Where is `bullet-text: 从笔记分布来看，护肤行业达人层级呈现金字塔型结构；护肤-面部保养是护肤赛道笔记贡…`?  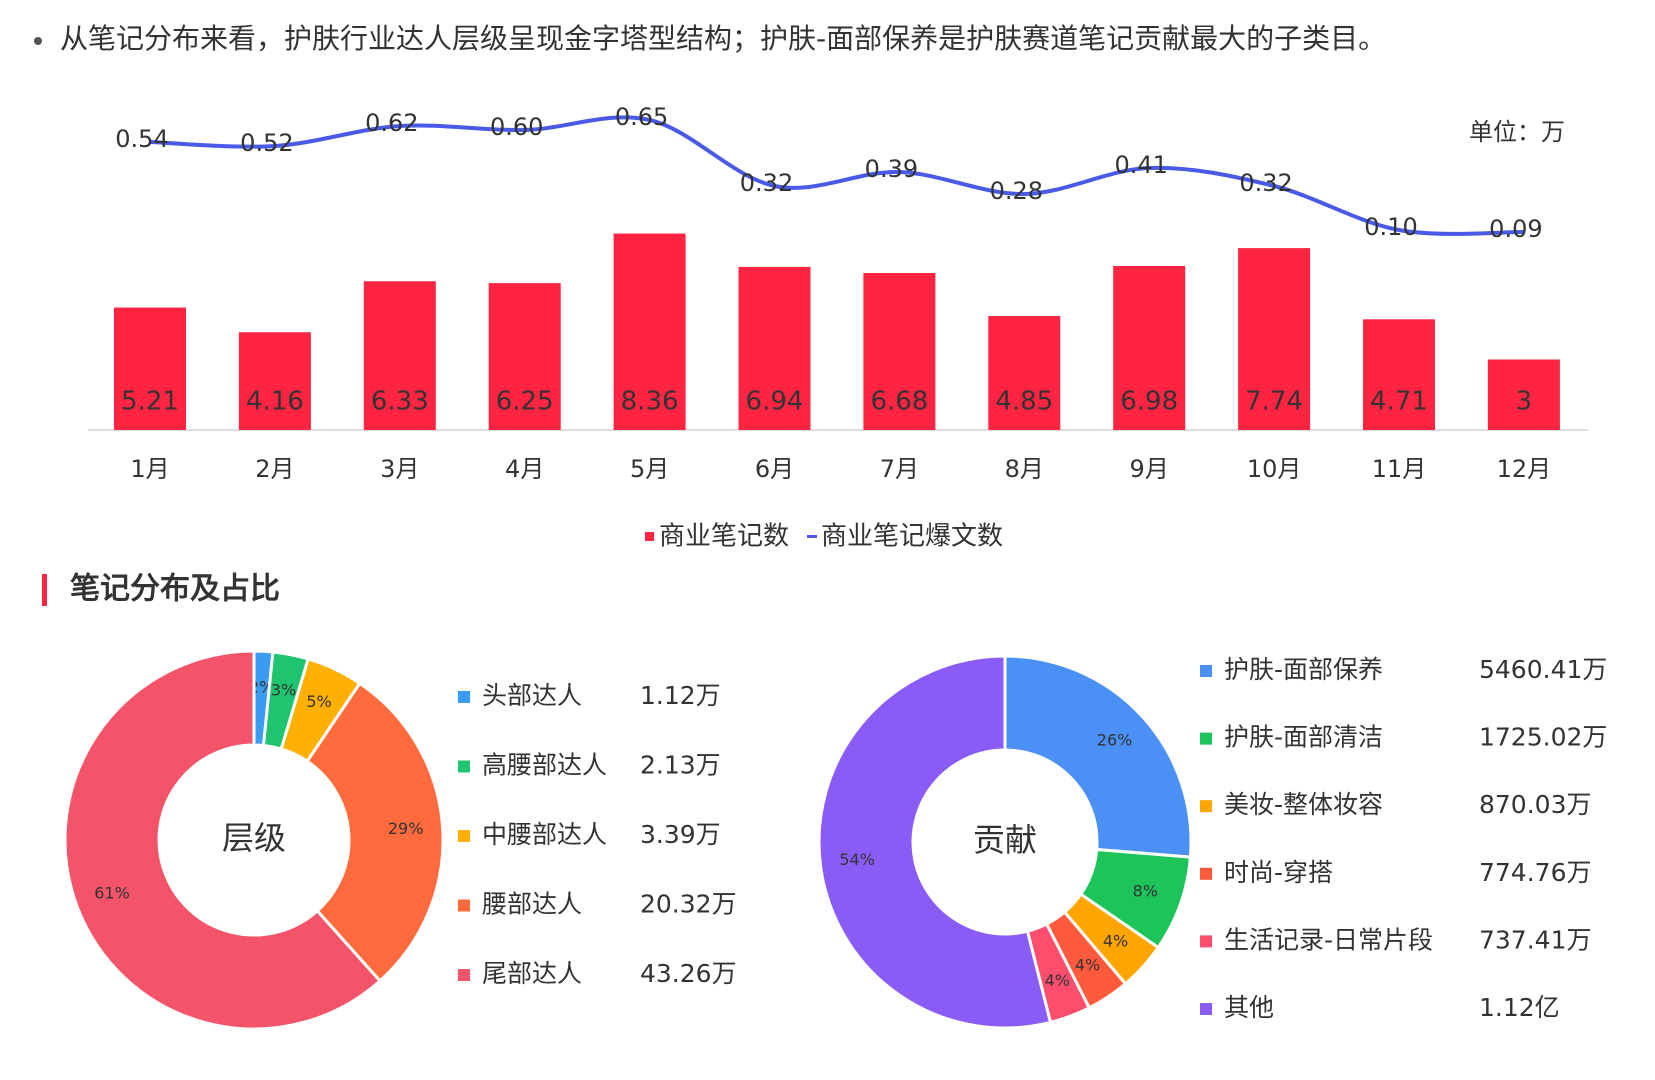 bullet-text: 从笔记分布来看，护肤行业达人层级呈现金字塔型结构；护肤-面部保养是护肤赛道笔记贡… is located at coordinates (723, 38).